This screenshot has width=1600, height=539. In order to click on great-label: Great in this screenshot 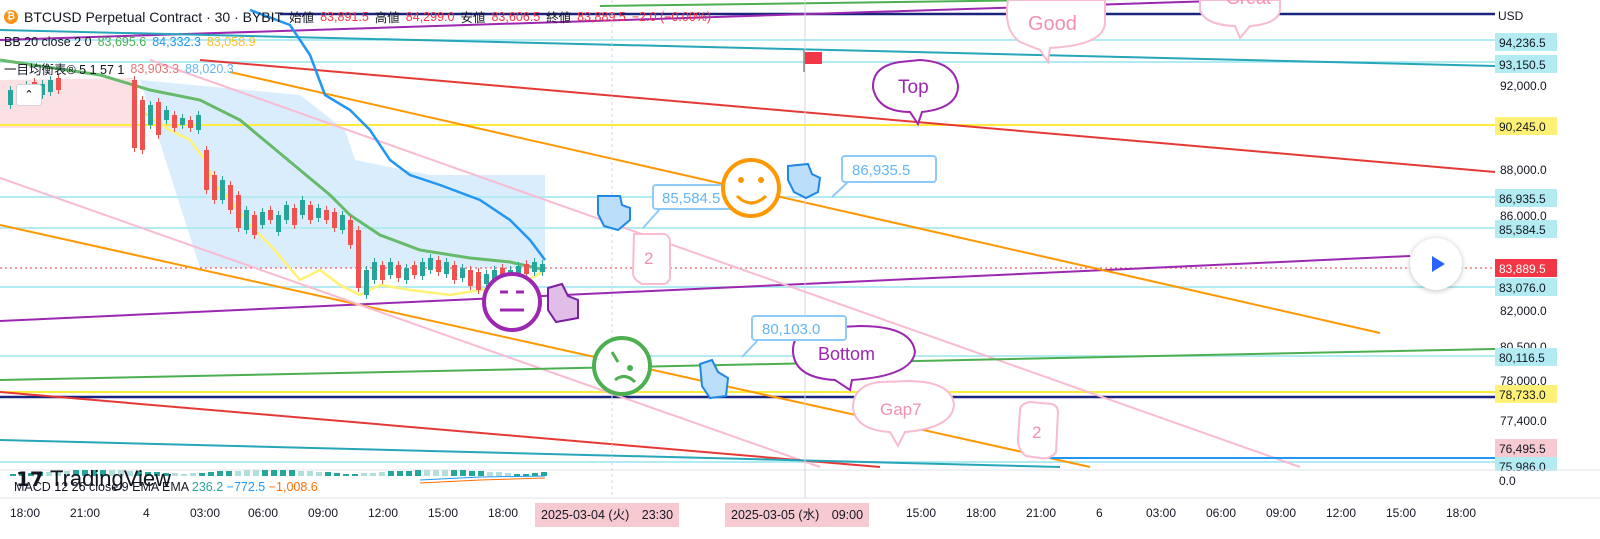, I will do `click(1248, 4)`.